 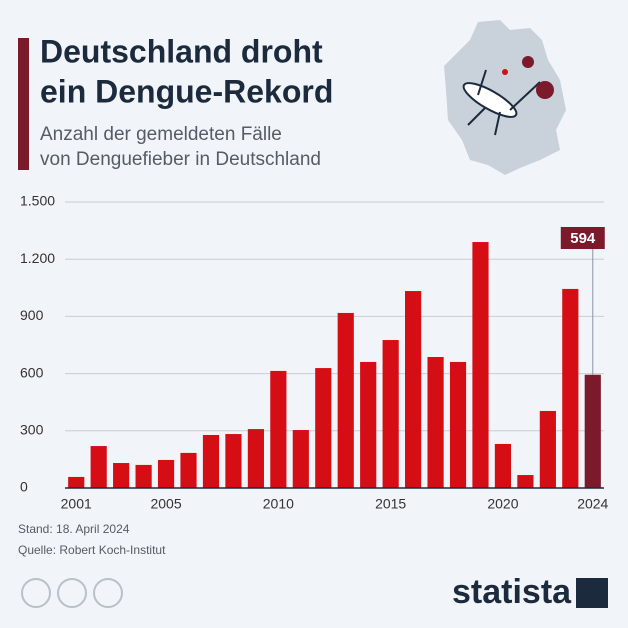 What do you see at coordinates (37, 201) in the screenshot?
I see `y-tick-label: 1.500` at bounding box center [37, 201].